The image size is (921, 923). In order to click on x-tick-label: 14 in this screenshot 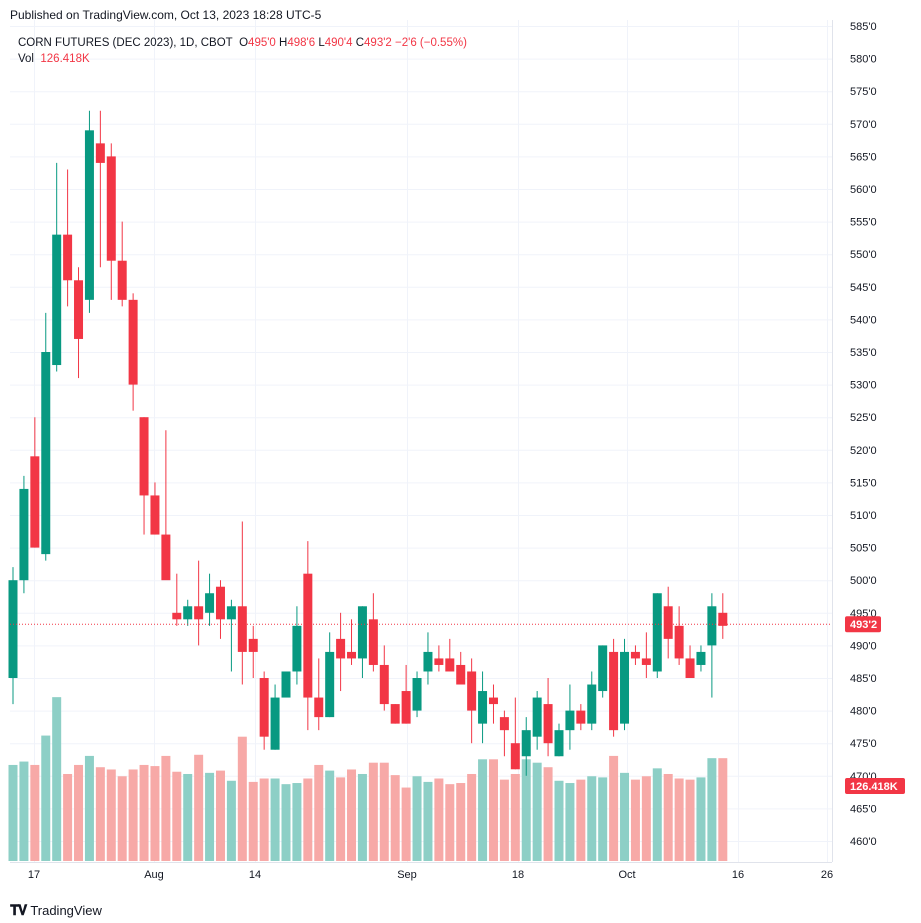, I will do `click(255, 875)`.